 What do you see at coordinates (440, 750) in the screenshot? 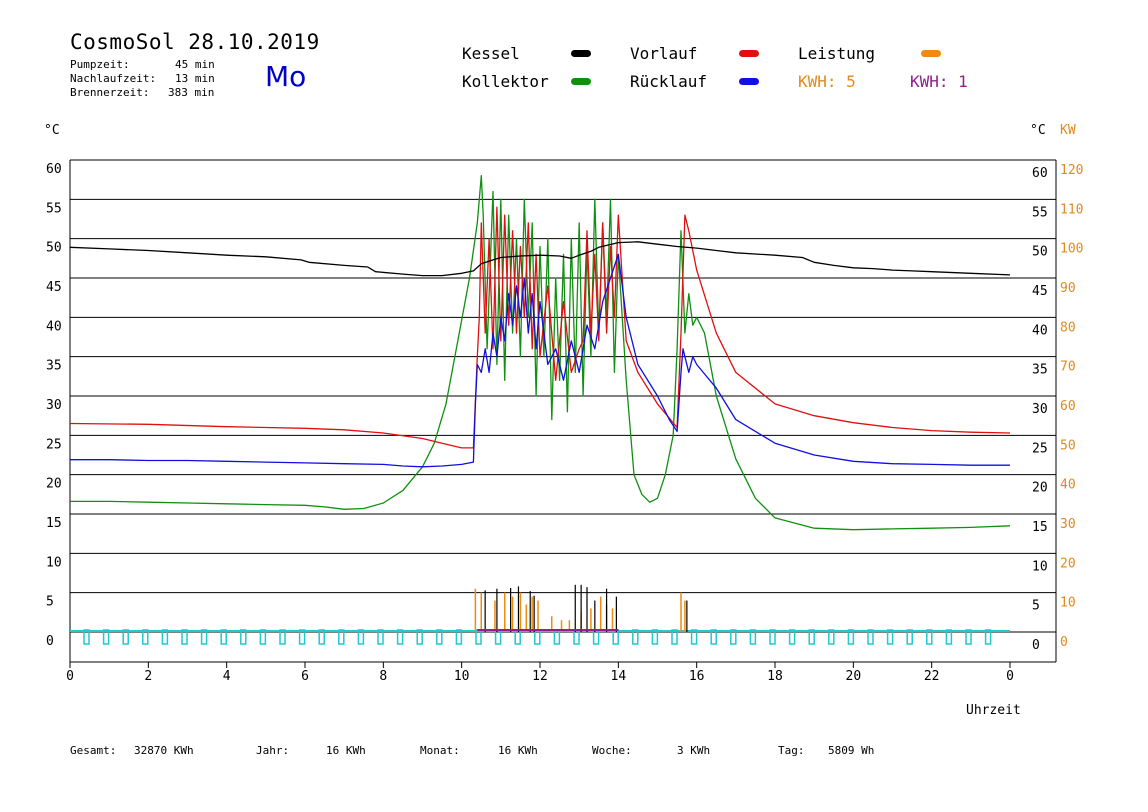
I see `footer-monat-label: Monat:` at bounding box center [440, 750].